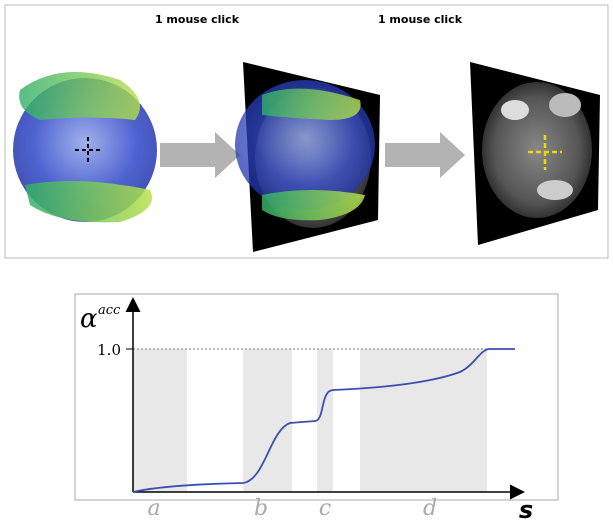 The width and height of the screenshot is (613, 527). Describe the element at coordinates (85, 147) in the screenshot. I see `volume-render` at that location.